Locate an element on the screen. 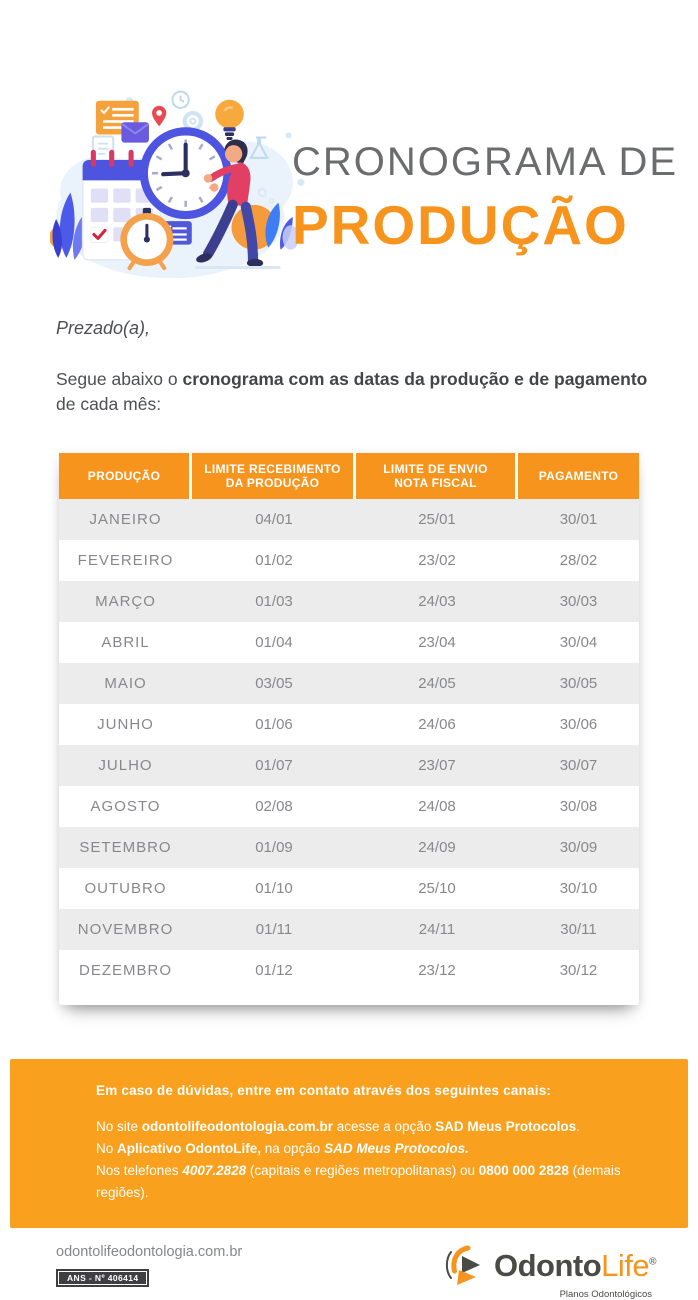 The width and height of the screenshot is (698, 1300). table-row: FEVEREIRO 01/02 23/02 28/02 is located at coordinates (349, 560).